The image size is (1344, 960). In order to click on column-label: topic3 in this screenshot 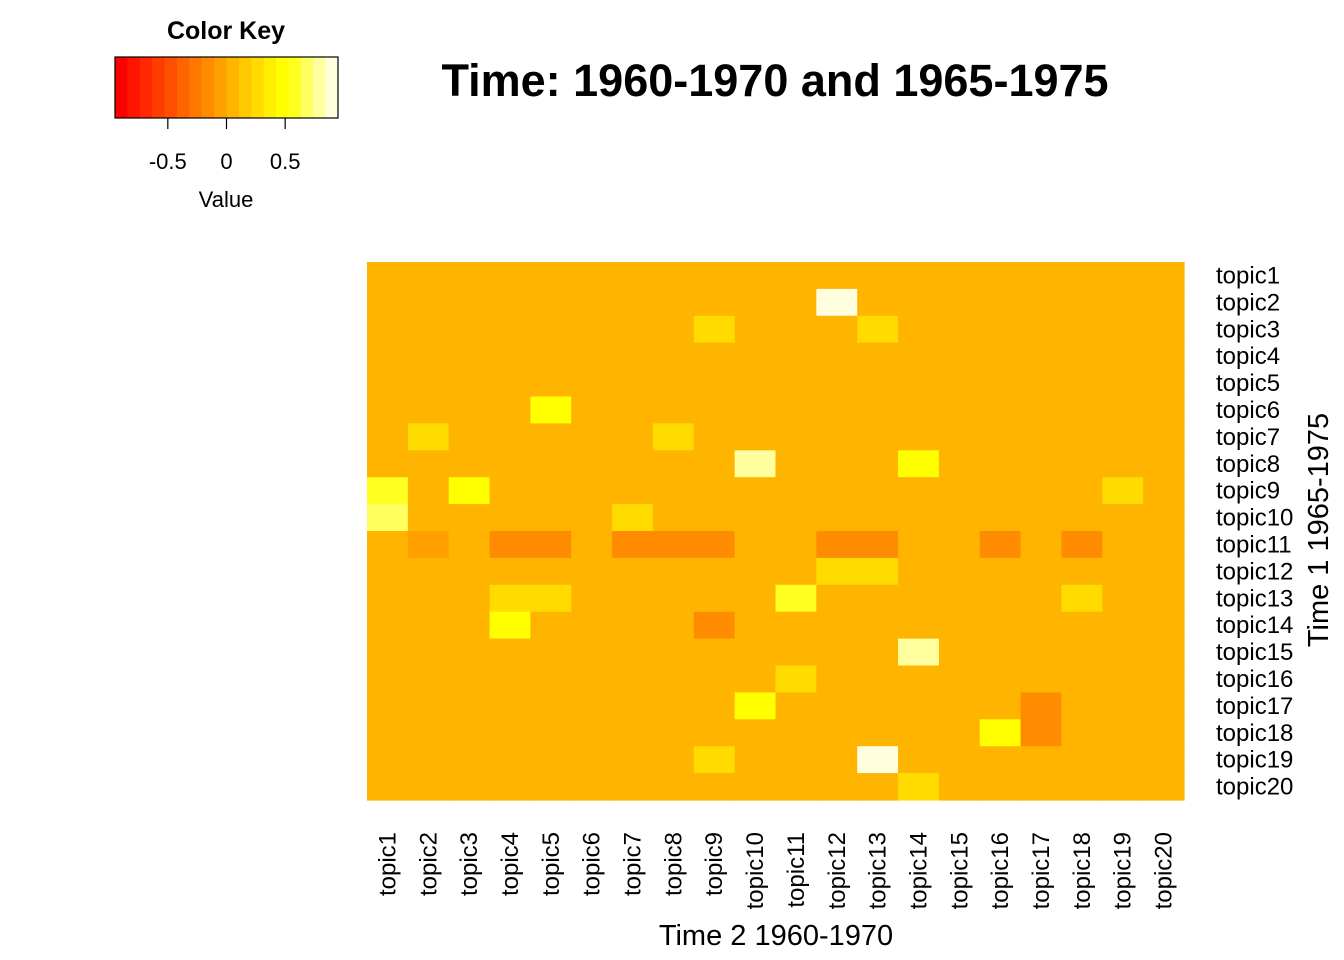, I will do `click(469, 864)`.